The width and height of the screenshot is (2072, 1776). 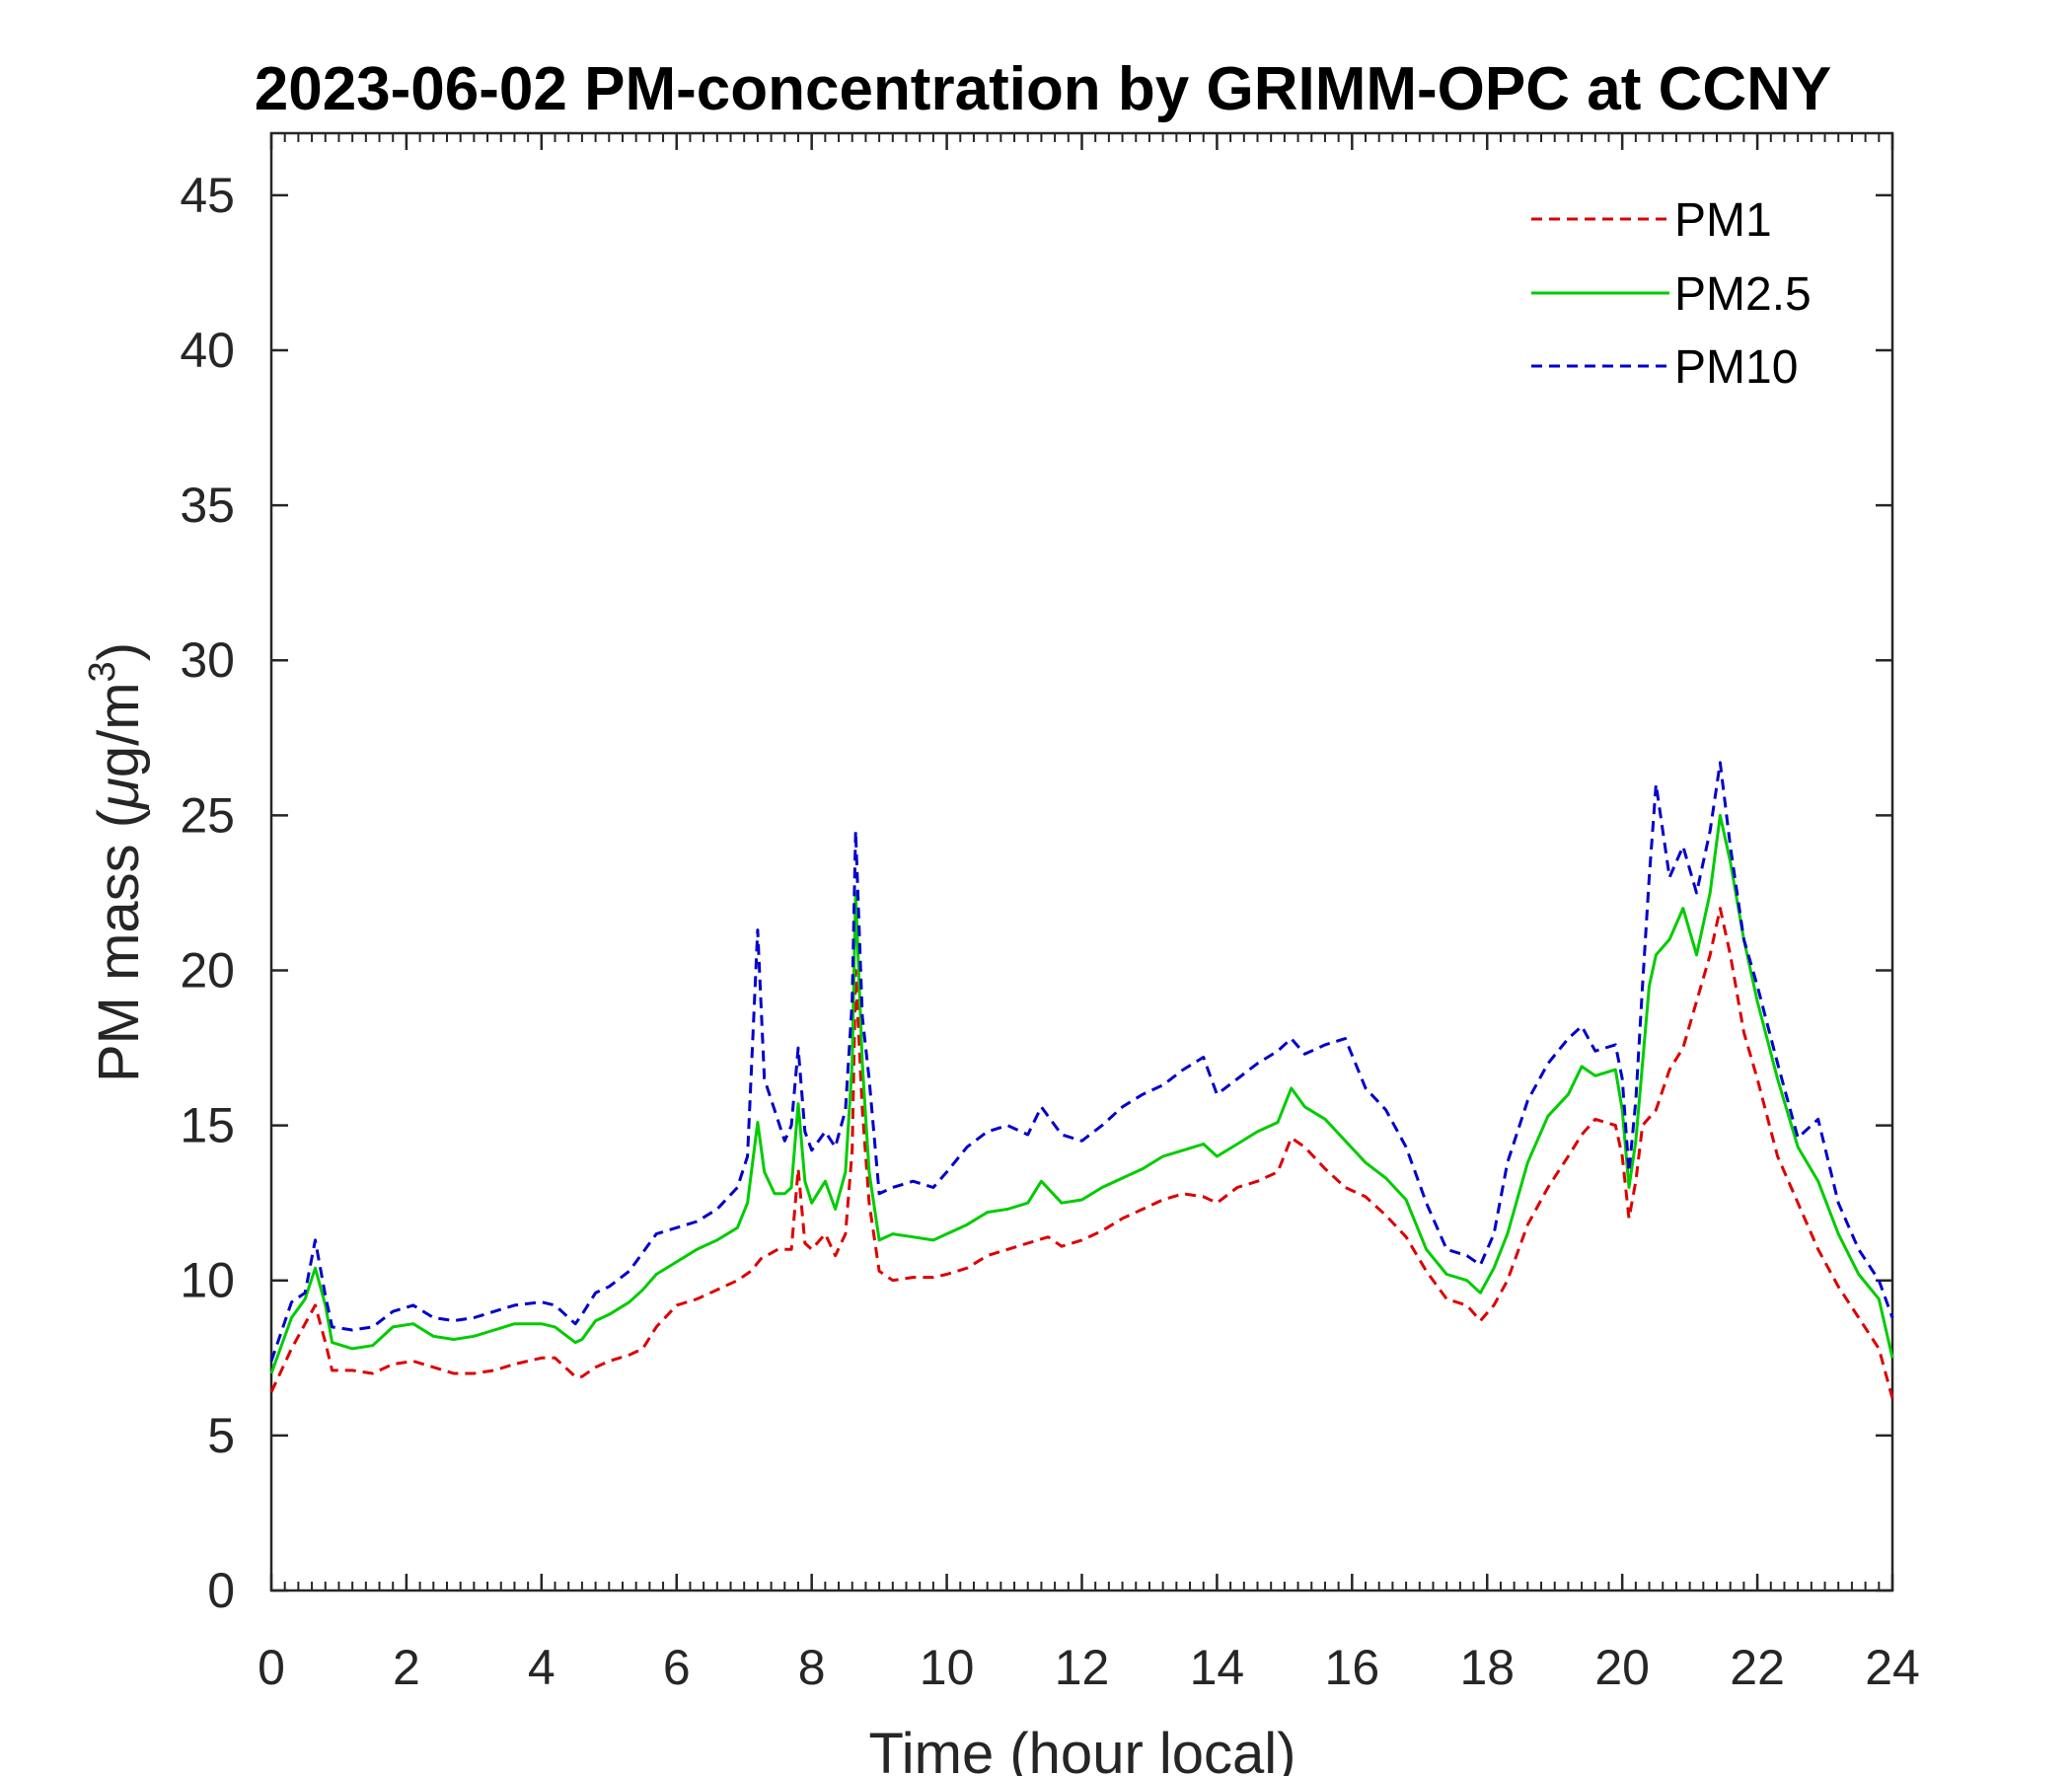 What do you see at coordinates (1083, 1668) in the screenshot?
I see `x-tick-label: 12` at bounding box center [1083, 1668].